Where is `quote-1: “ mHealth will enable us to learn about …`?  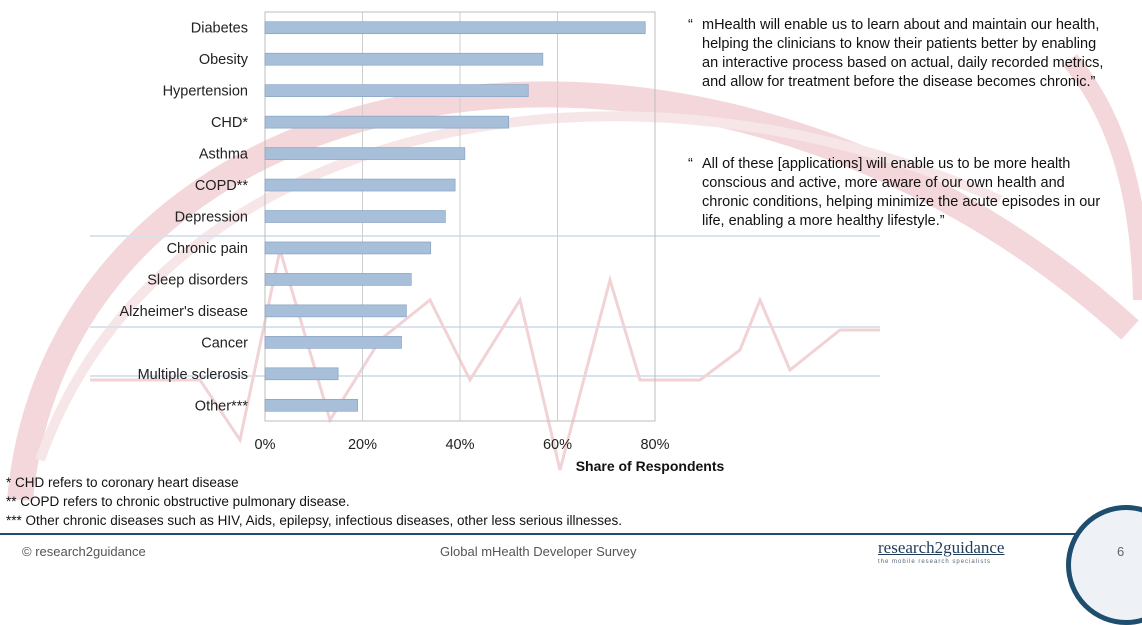
quote-1: “ mHealth will enable us to learn about … is located at coordinates (899, 54).